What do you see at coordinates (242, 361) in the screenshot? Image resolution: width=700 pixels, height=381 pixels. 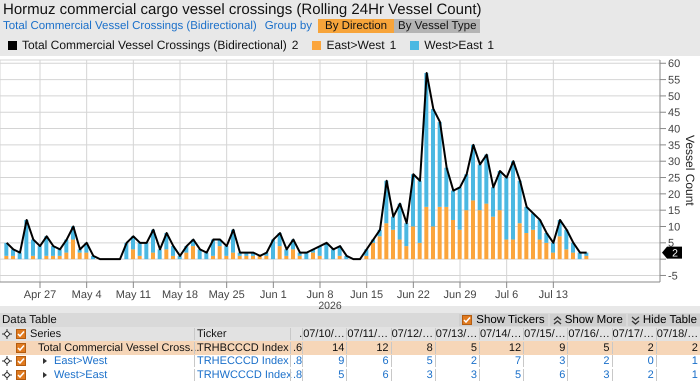 I see `text: TRHECCCD Index` at bounding box center [242, 361].